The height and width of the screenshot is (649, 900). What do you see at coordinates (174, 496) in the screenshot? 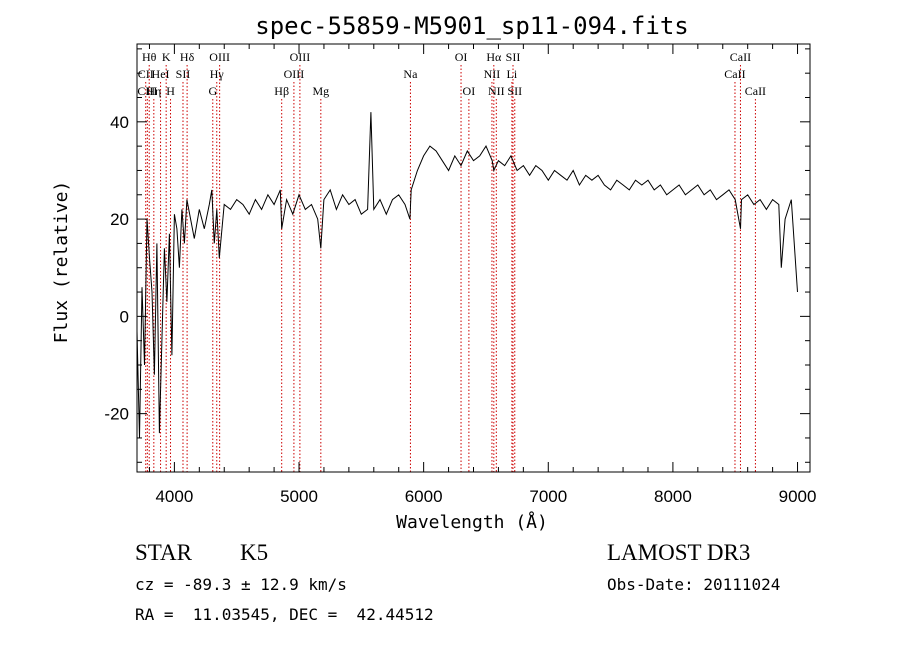
I see `x-tick-label: 4000` at bounding box center [174, 496].